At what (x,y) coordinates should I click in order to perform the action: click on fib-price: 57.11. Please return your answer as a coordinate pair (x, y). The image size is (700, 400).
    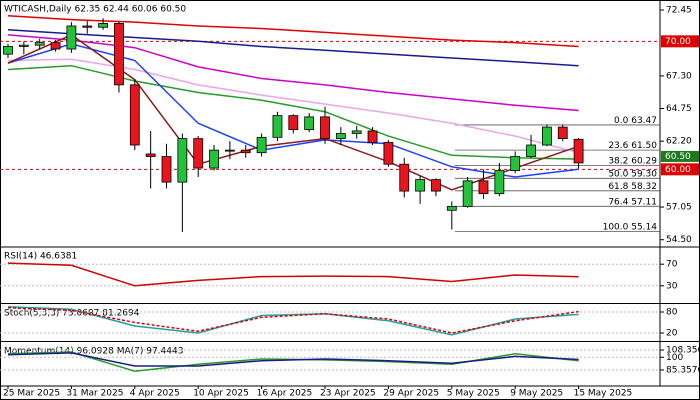
    Looking at the image, I should click on (644, 202).